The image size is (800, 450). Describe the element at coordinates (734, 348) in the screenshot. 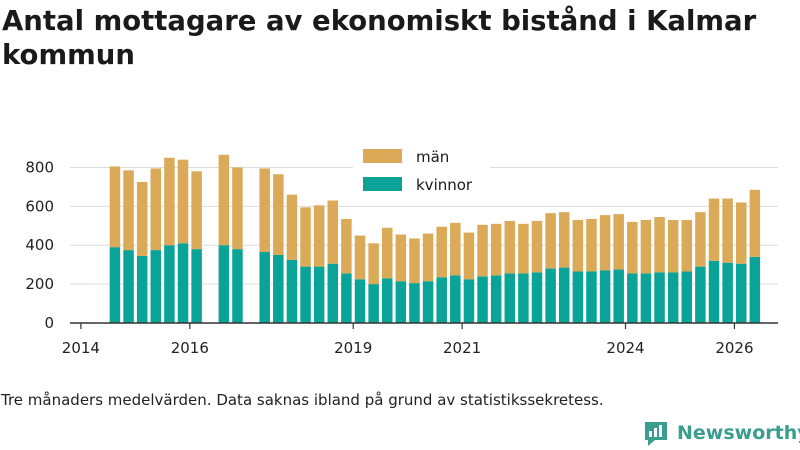

I see `x-tick-label: 2026` at that location.